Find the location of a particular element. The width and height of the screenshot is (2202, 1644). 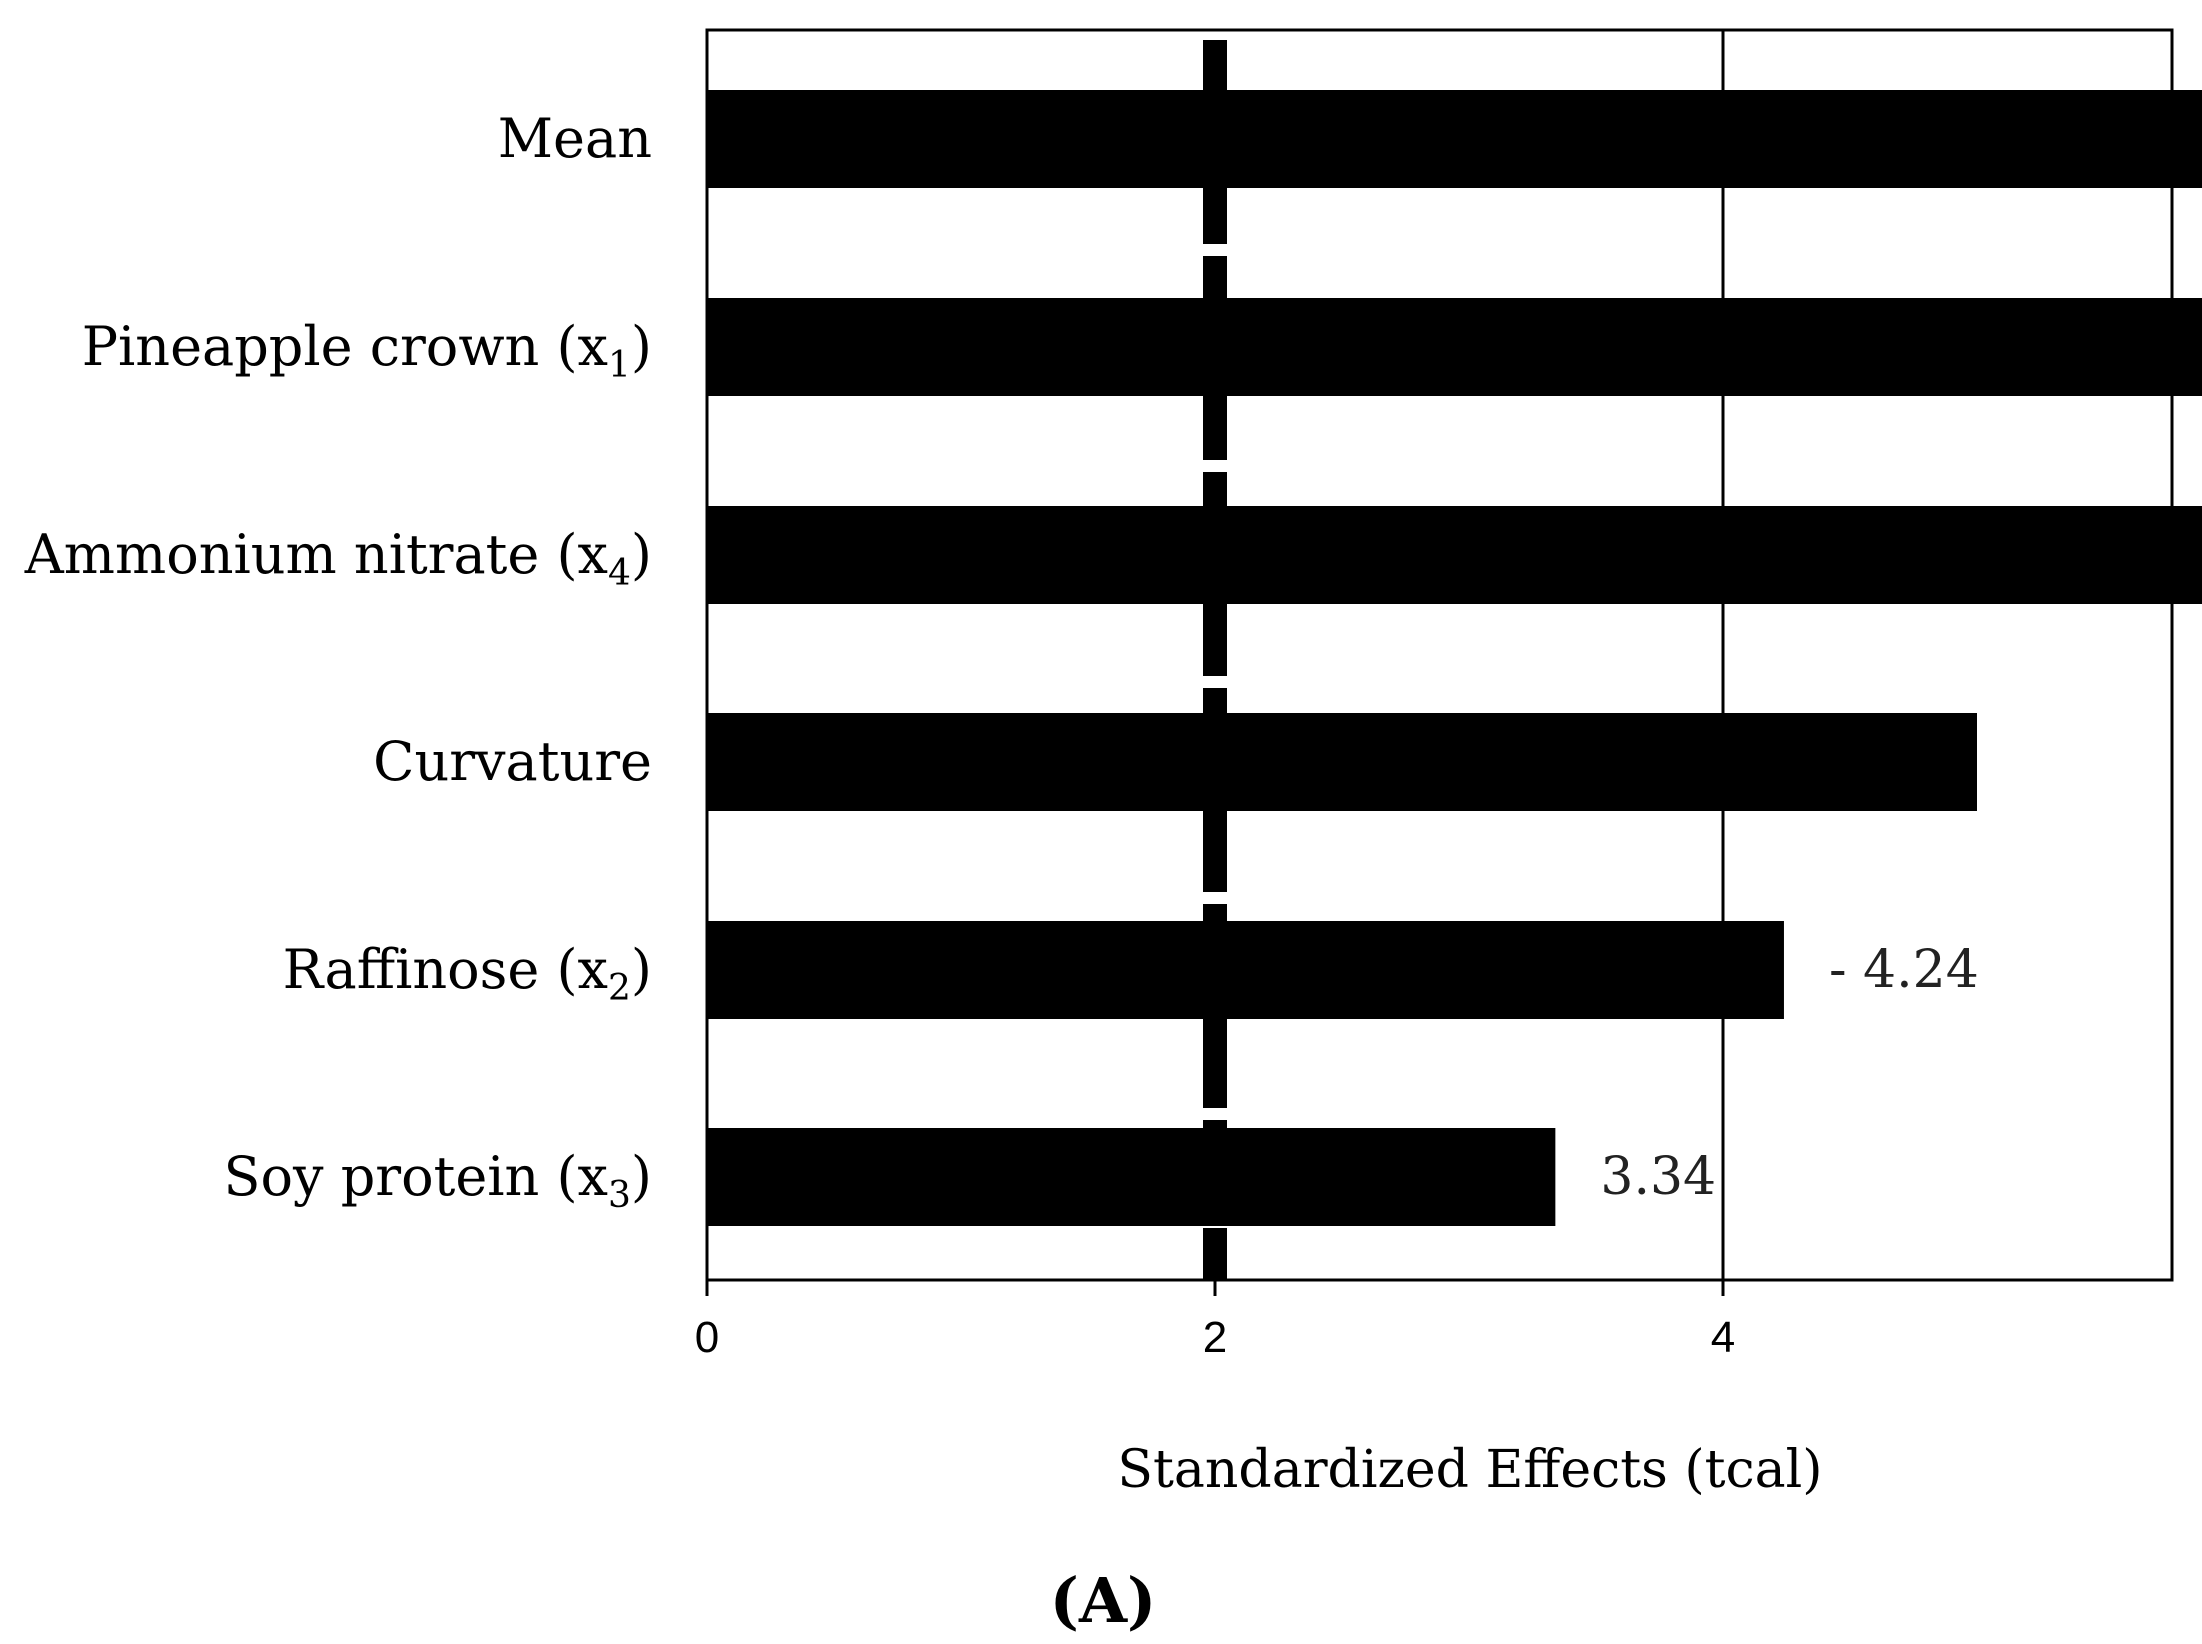

x-tick-label-2: 2 is located at coordinates (1215, 1337).